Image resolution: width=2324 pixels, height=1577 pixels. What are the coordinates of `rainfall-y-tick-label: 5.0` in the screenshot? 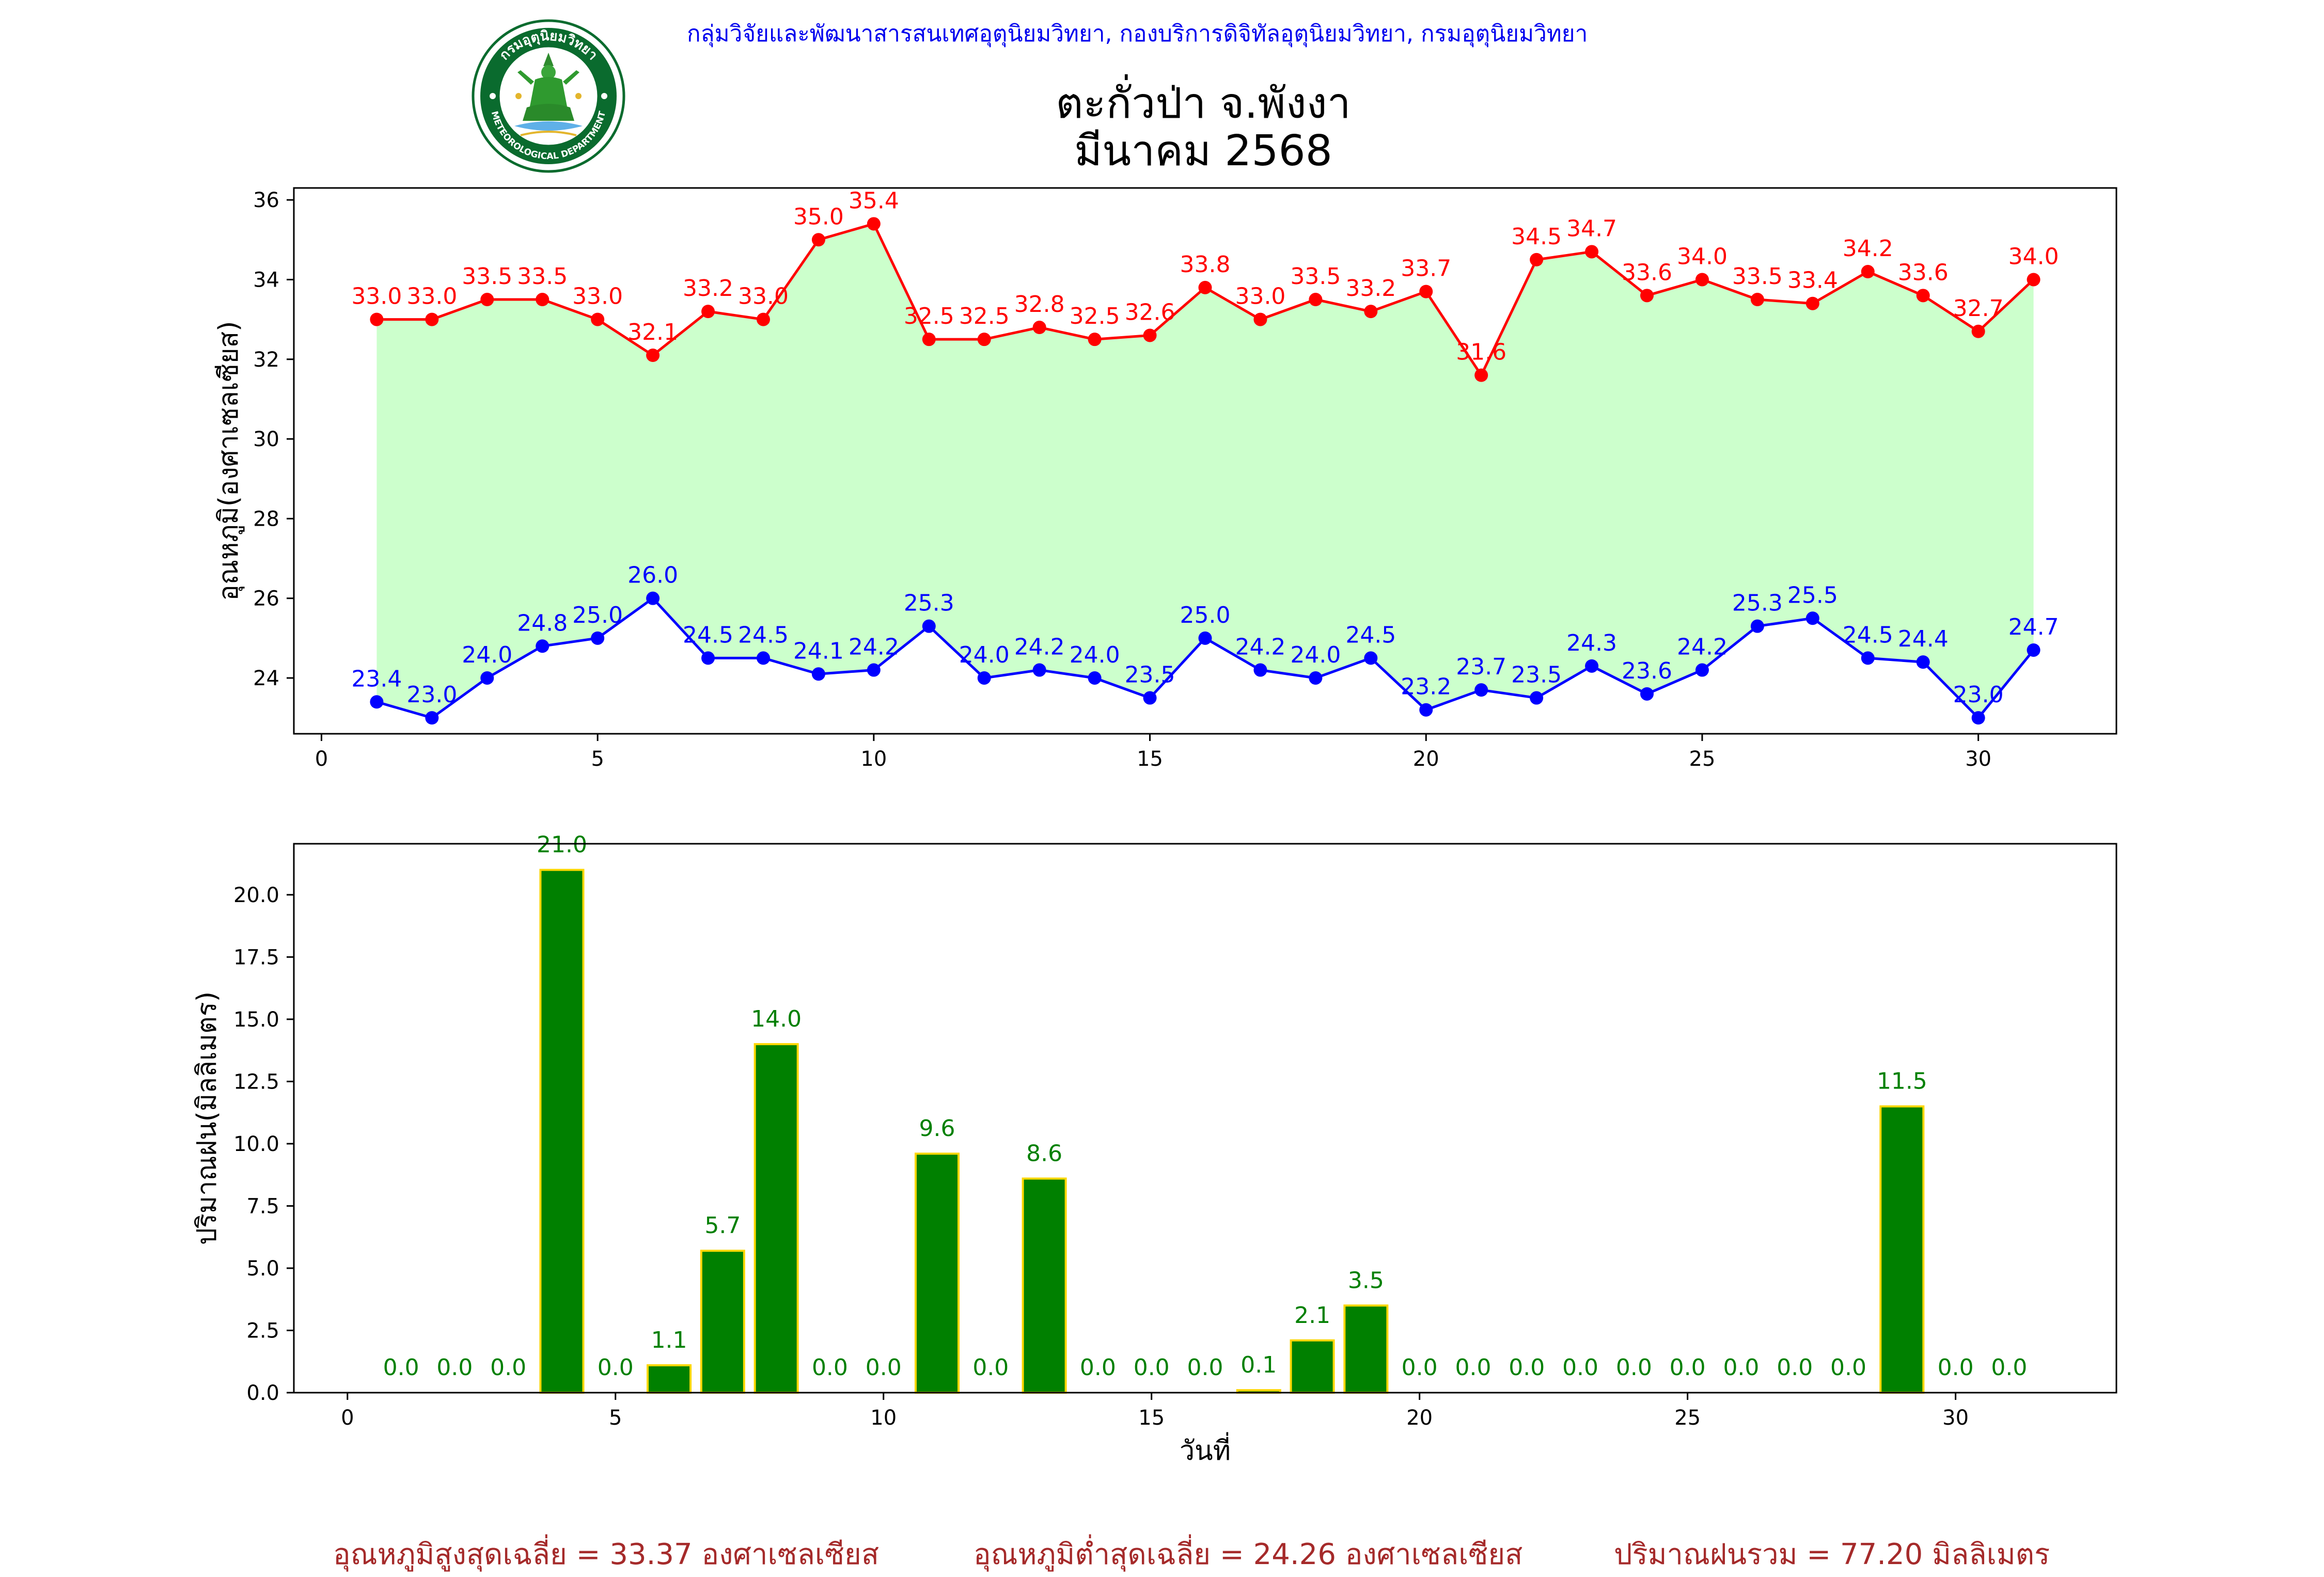 It's located at (262, 1269).